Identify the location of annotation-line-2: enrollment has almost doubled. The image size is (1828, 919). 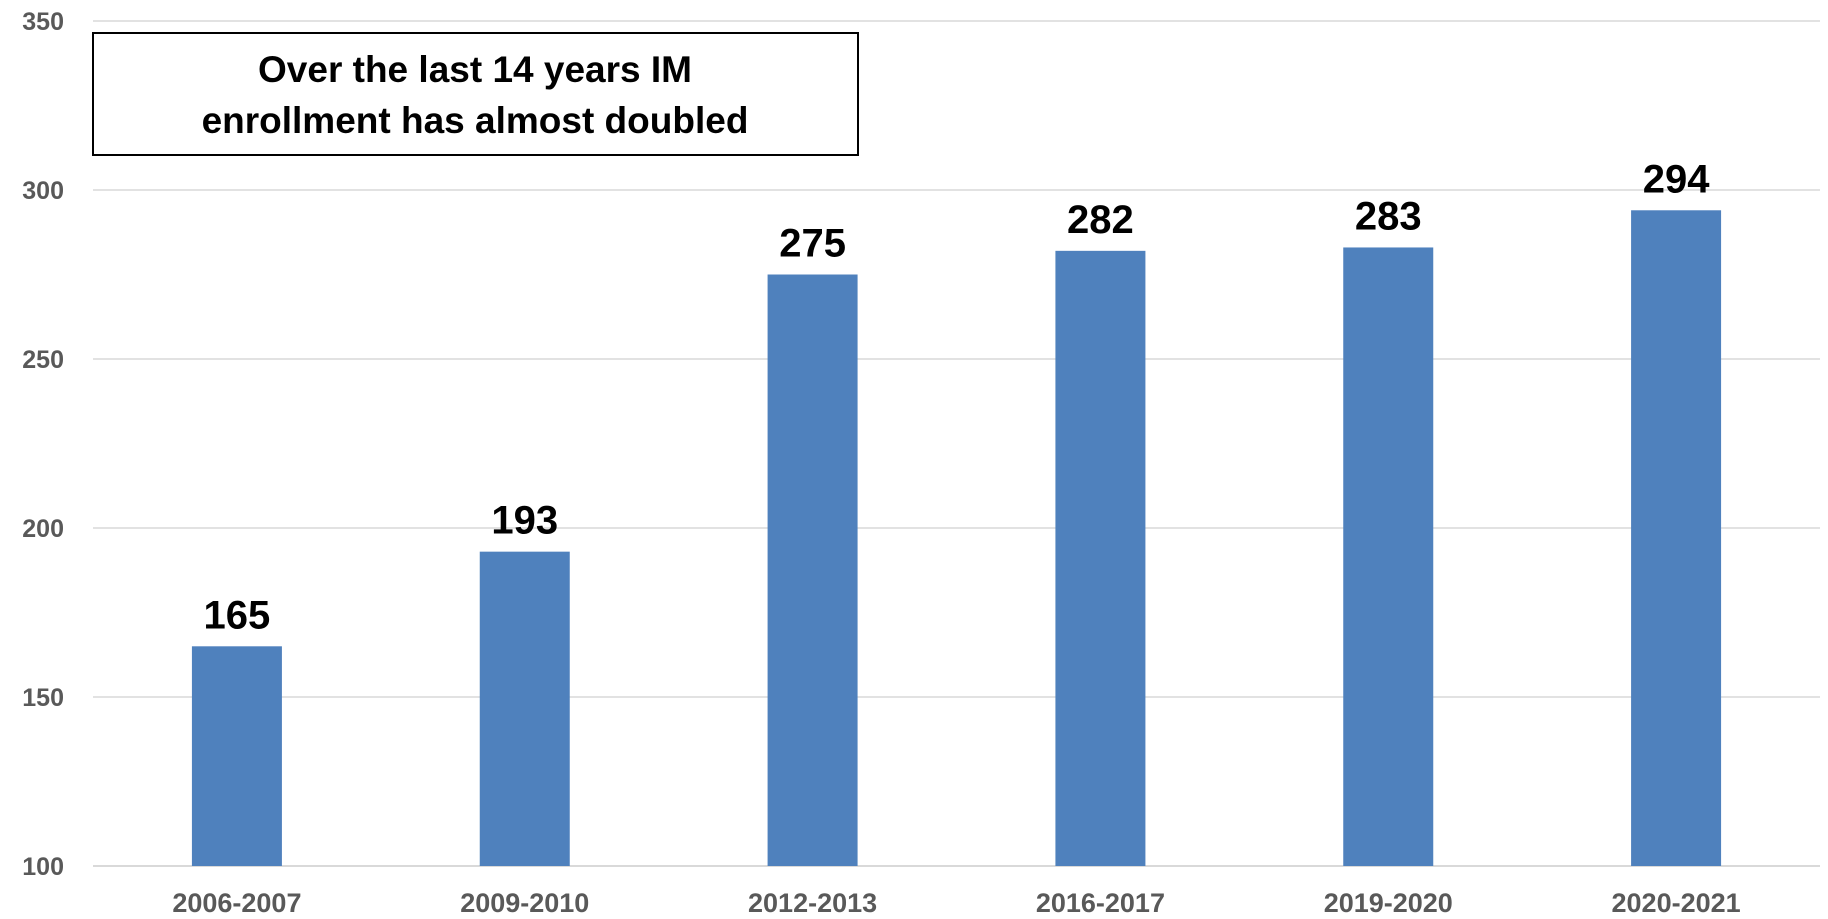
(475, 120).